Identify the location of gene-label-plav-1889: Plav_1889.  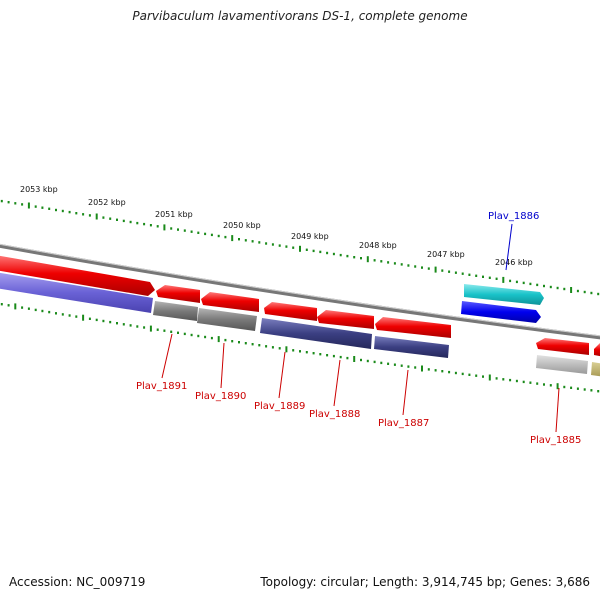
(279, 406).